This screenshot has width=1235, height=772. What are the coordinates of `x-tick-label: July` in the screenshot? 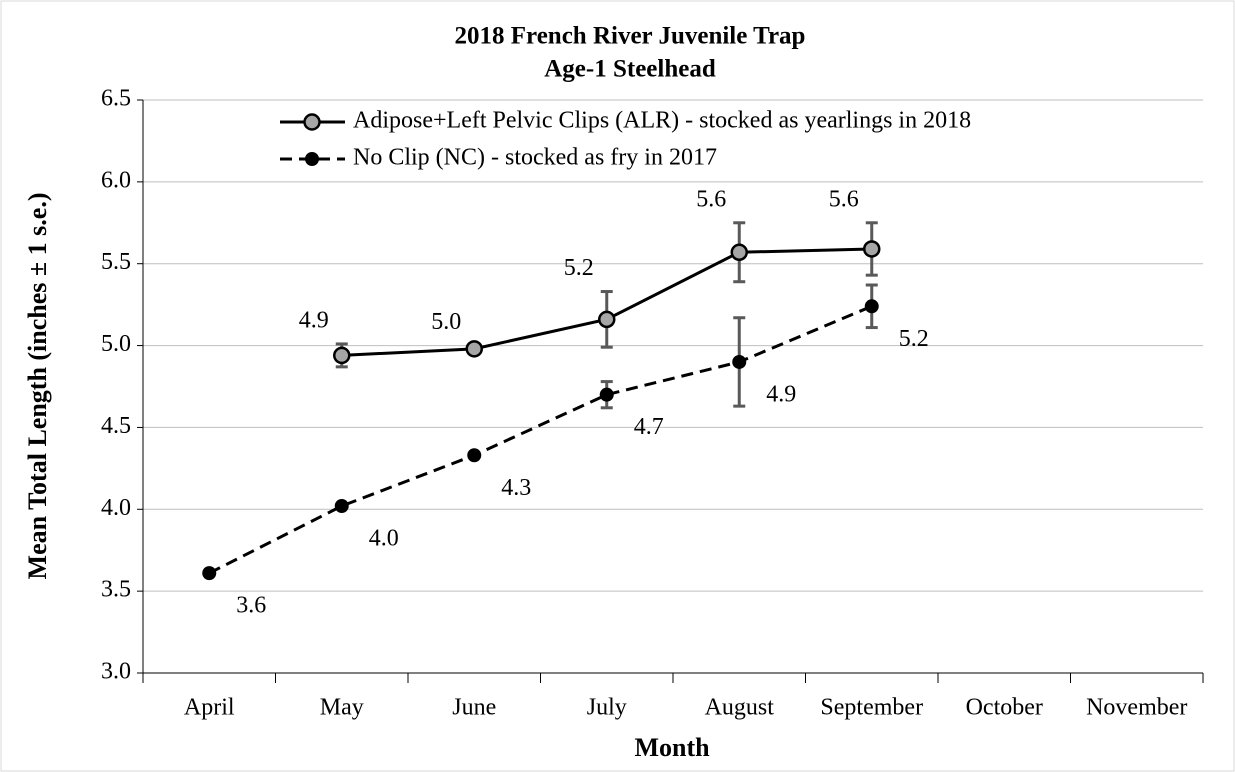 It's located at (607, 708).